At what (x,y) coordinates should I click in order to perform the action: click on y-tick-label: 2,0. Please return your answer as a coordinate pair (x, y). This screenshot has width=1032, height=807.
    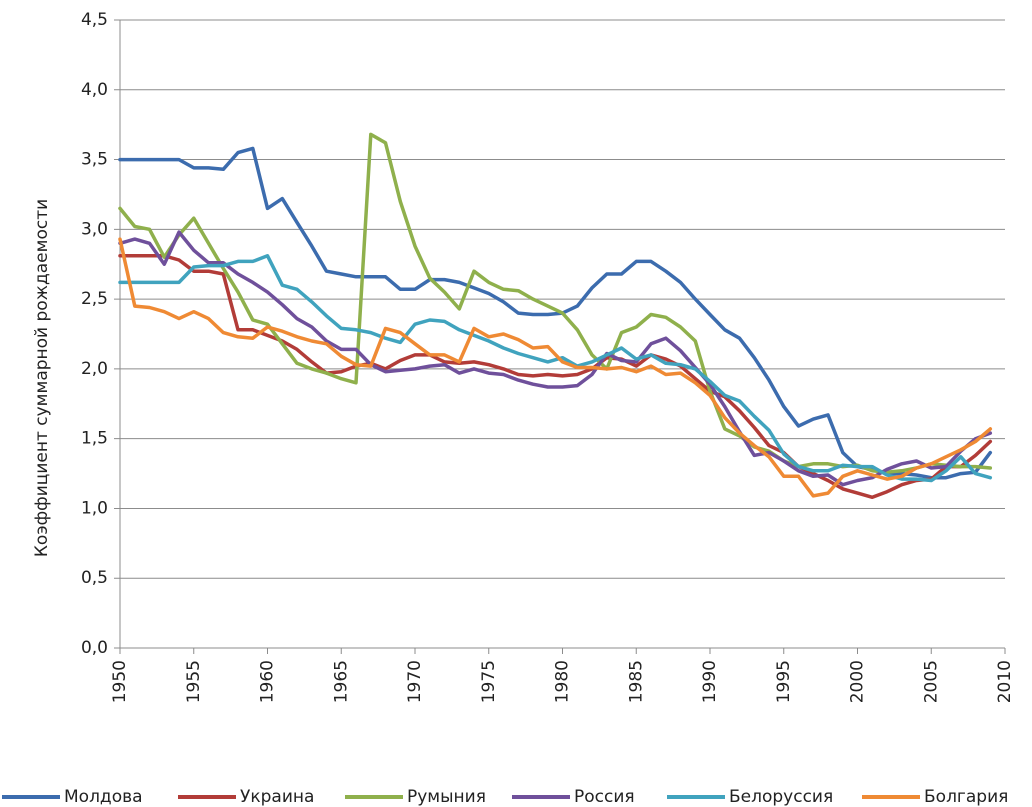
    Looking at the image, I should click on (94, 369).